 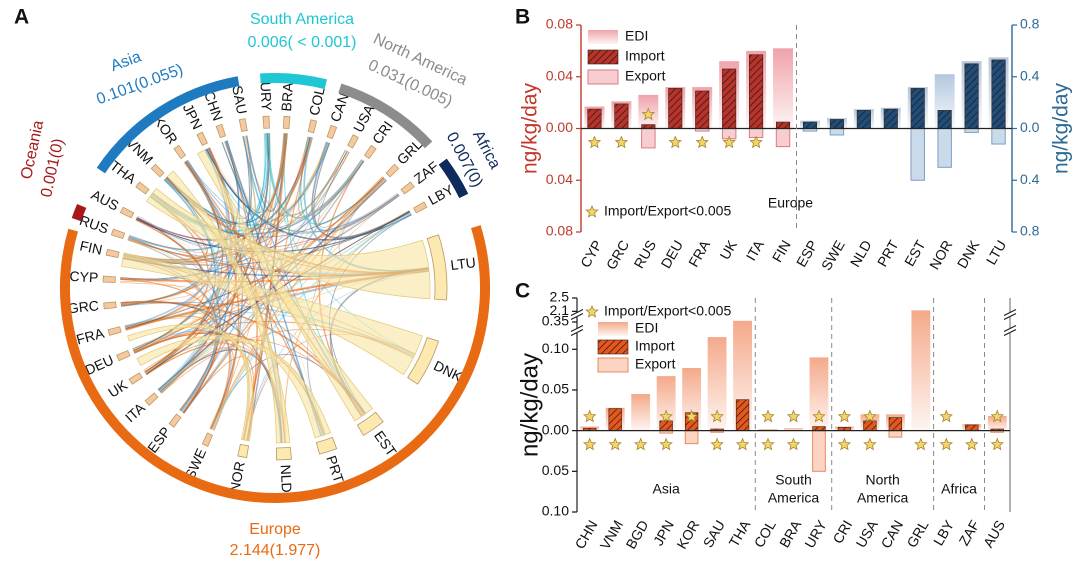 I want to click on x-tick-label: EST, so click(x=915, y=253).